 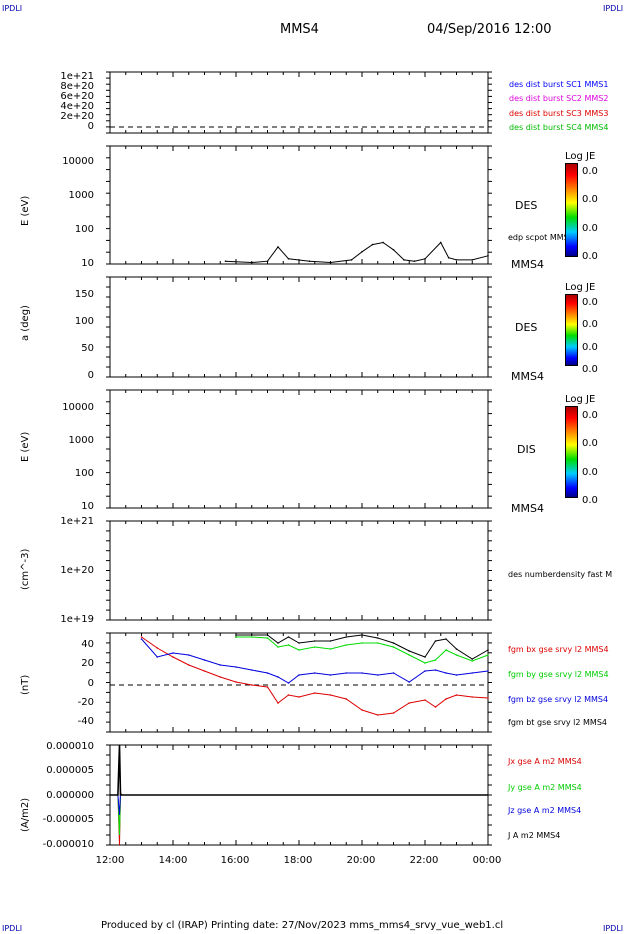 I want to click on p1-ytick: 6e+20, so click(x=77, y=96).